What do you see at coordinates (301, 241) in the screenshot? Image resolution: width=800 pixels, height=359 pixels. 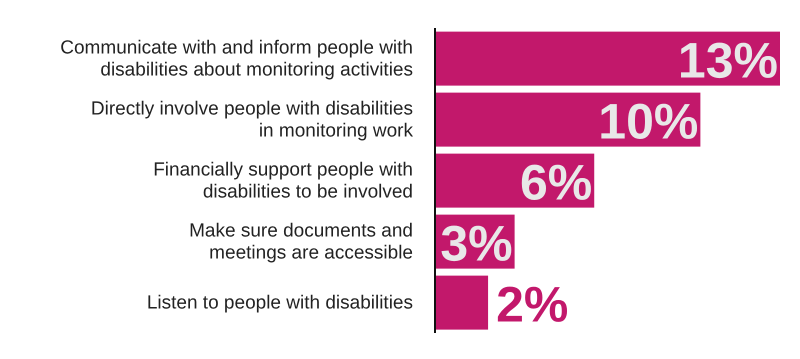 I see `y-tick-label: Make sure documents and meetings are accessible` at bounding box center [301, 241].